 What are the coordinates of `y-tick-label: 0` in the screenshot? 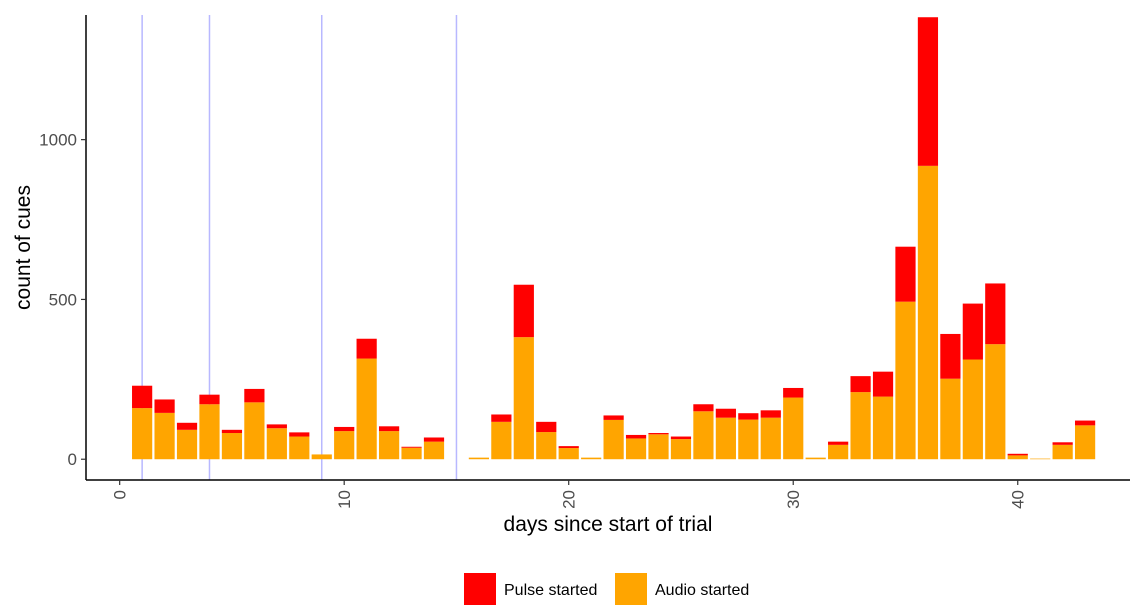 It's located at (72, 459).